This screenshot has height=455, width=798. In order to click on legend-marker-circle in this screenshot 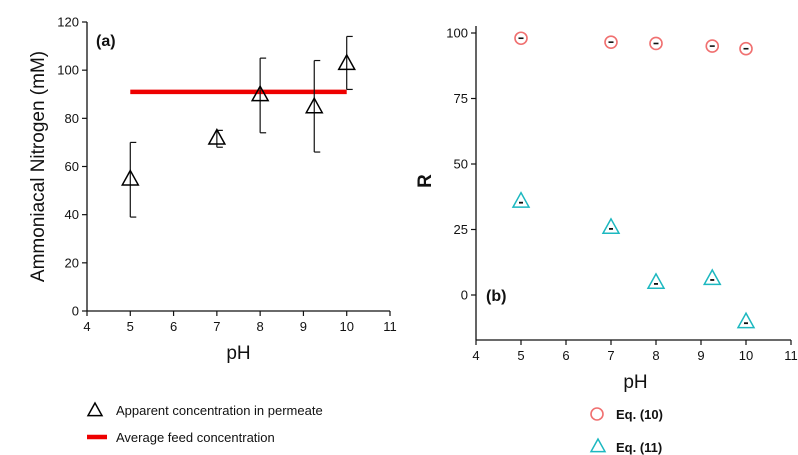, I will do `click(597, 414)`.